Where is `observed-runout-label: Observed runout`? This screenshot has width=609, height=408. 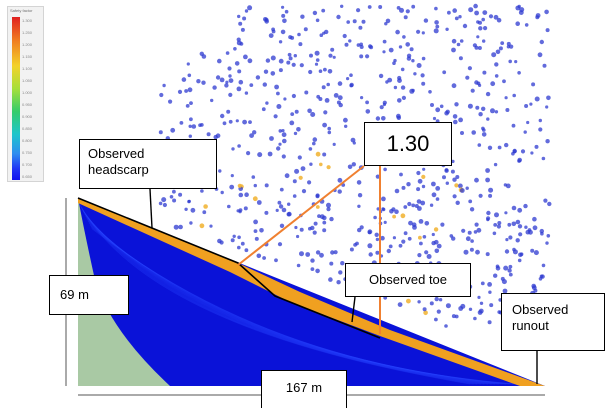
observed-runout-label: Observed runout is located at coordinates (553, 322).